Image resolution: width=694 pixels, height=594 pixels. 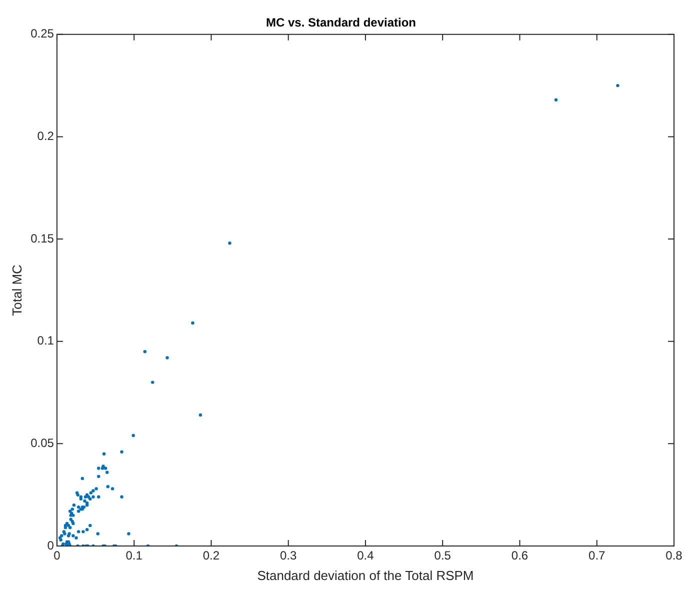 What do you see at coordinates (443, 555) in the screenshot?
I see `x-tick-label: 0.5` at bounding box center [443, 555].